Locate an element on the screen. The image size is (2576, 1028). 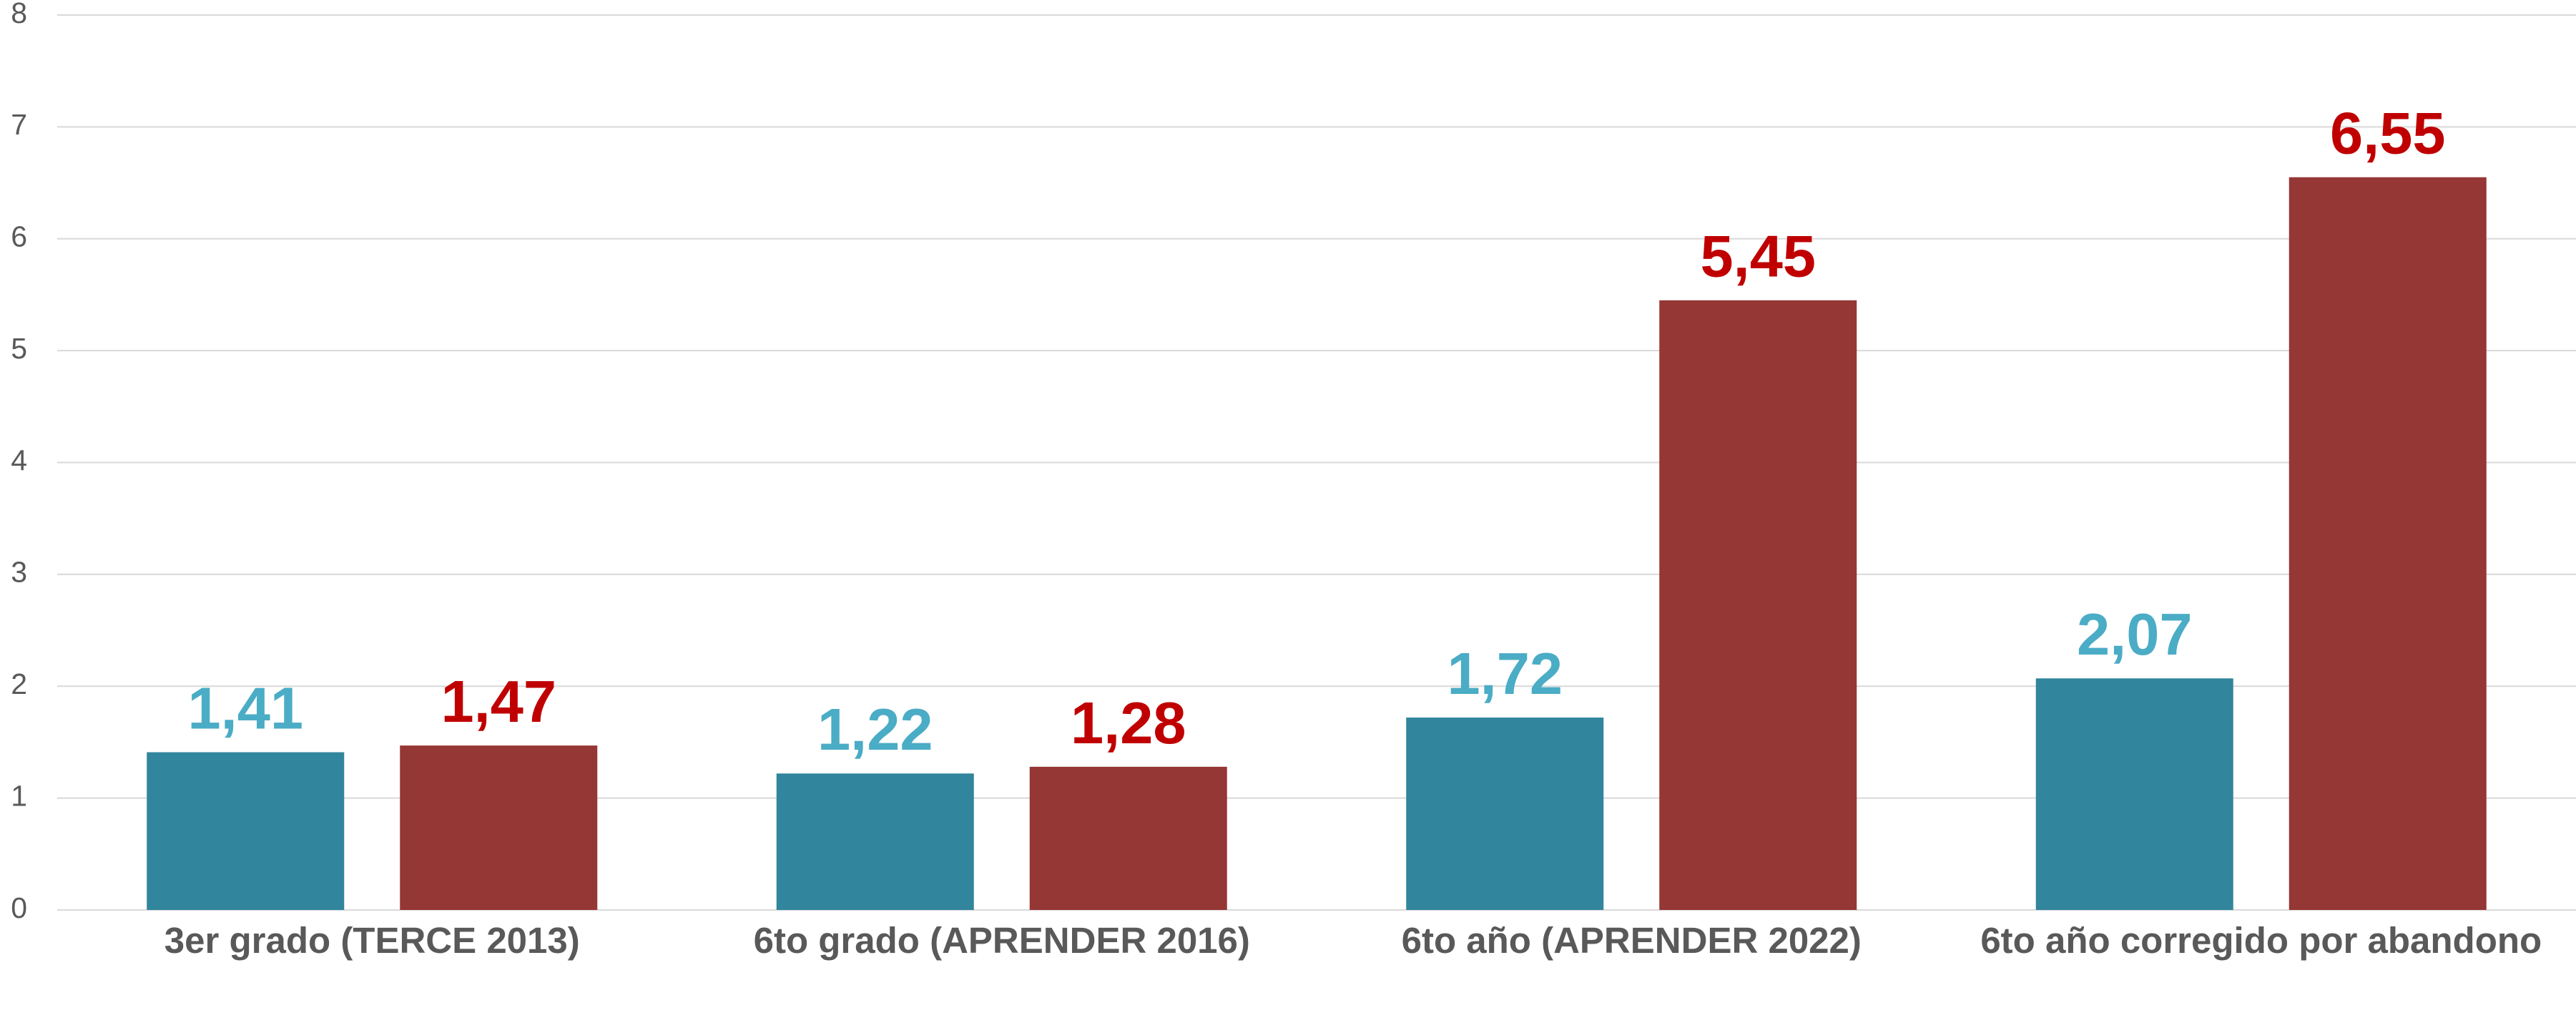
y-tick-label: 6 is located at coordinates (19, 236).